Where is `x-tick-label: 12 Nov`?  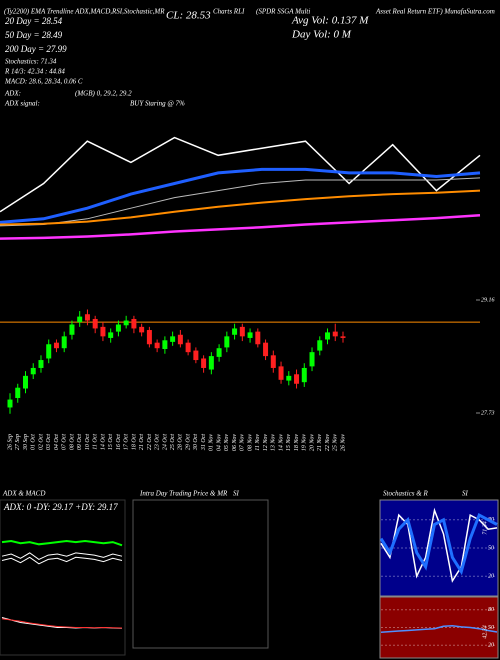
x-tick-label: 12 Nov is located at coordinates (266, 443).